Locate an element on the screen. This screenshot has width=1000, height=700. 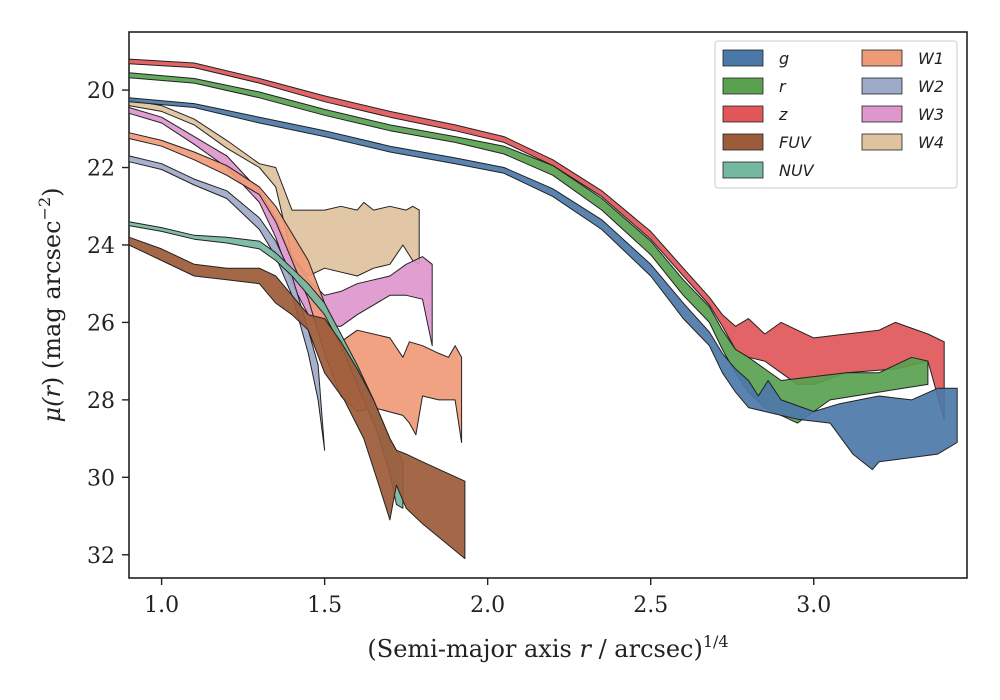
x-axis-ticks: 1.0 1.5 2.0 2.5 3.0 is located at coordinates (487, 598).